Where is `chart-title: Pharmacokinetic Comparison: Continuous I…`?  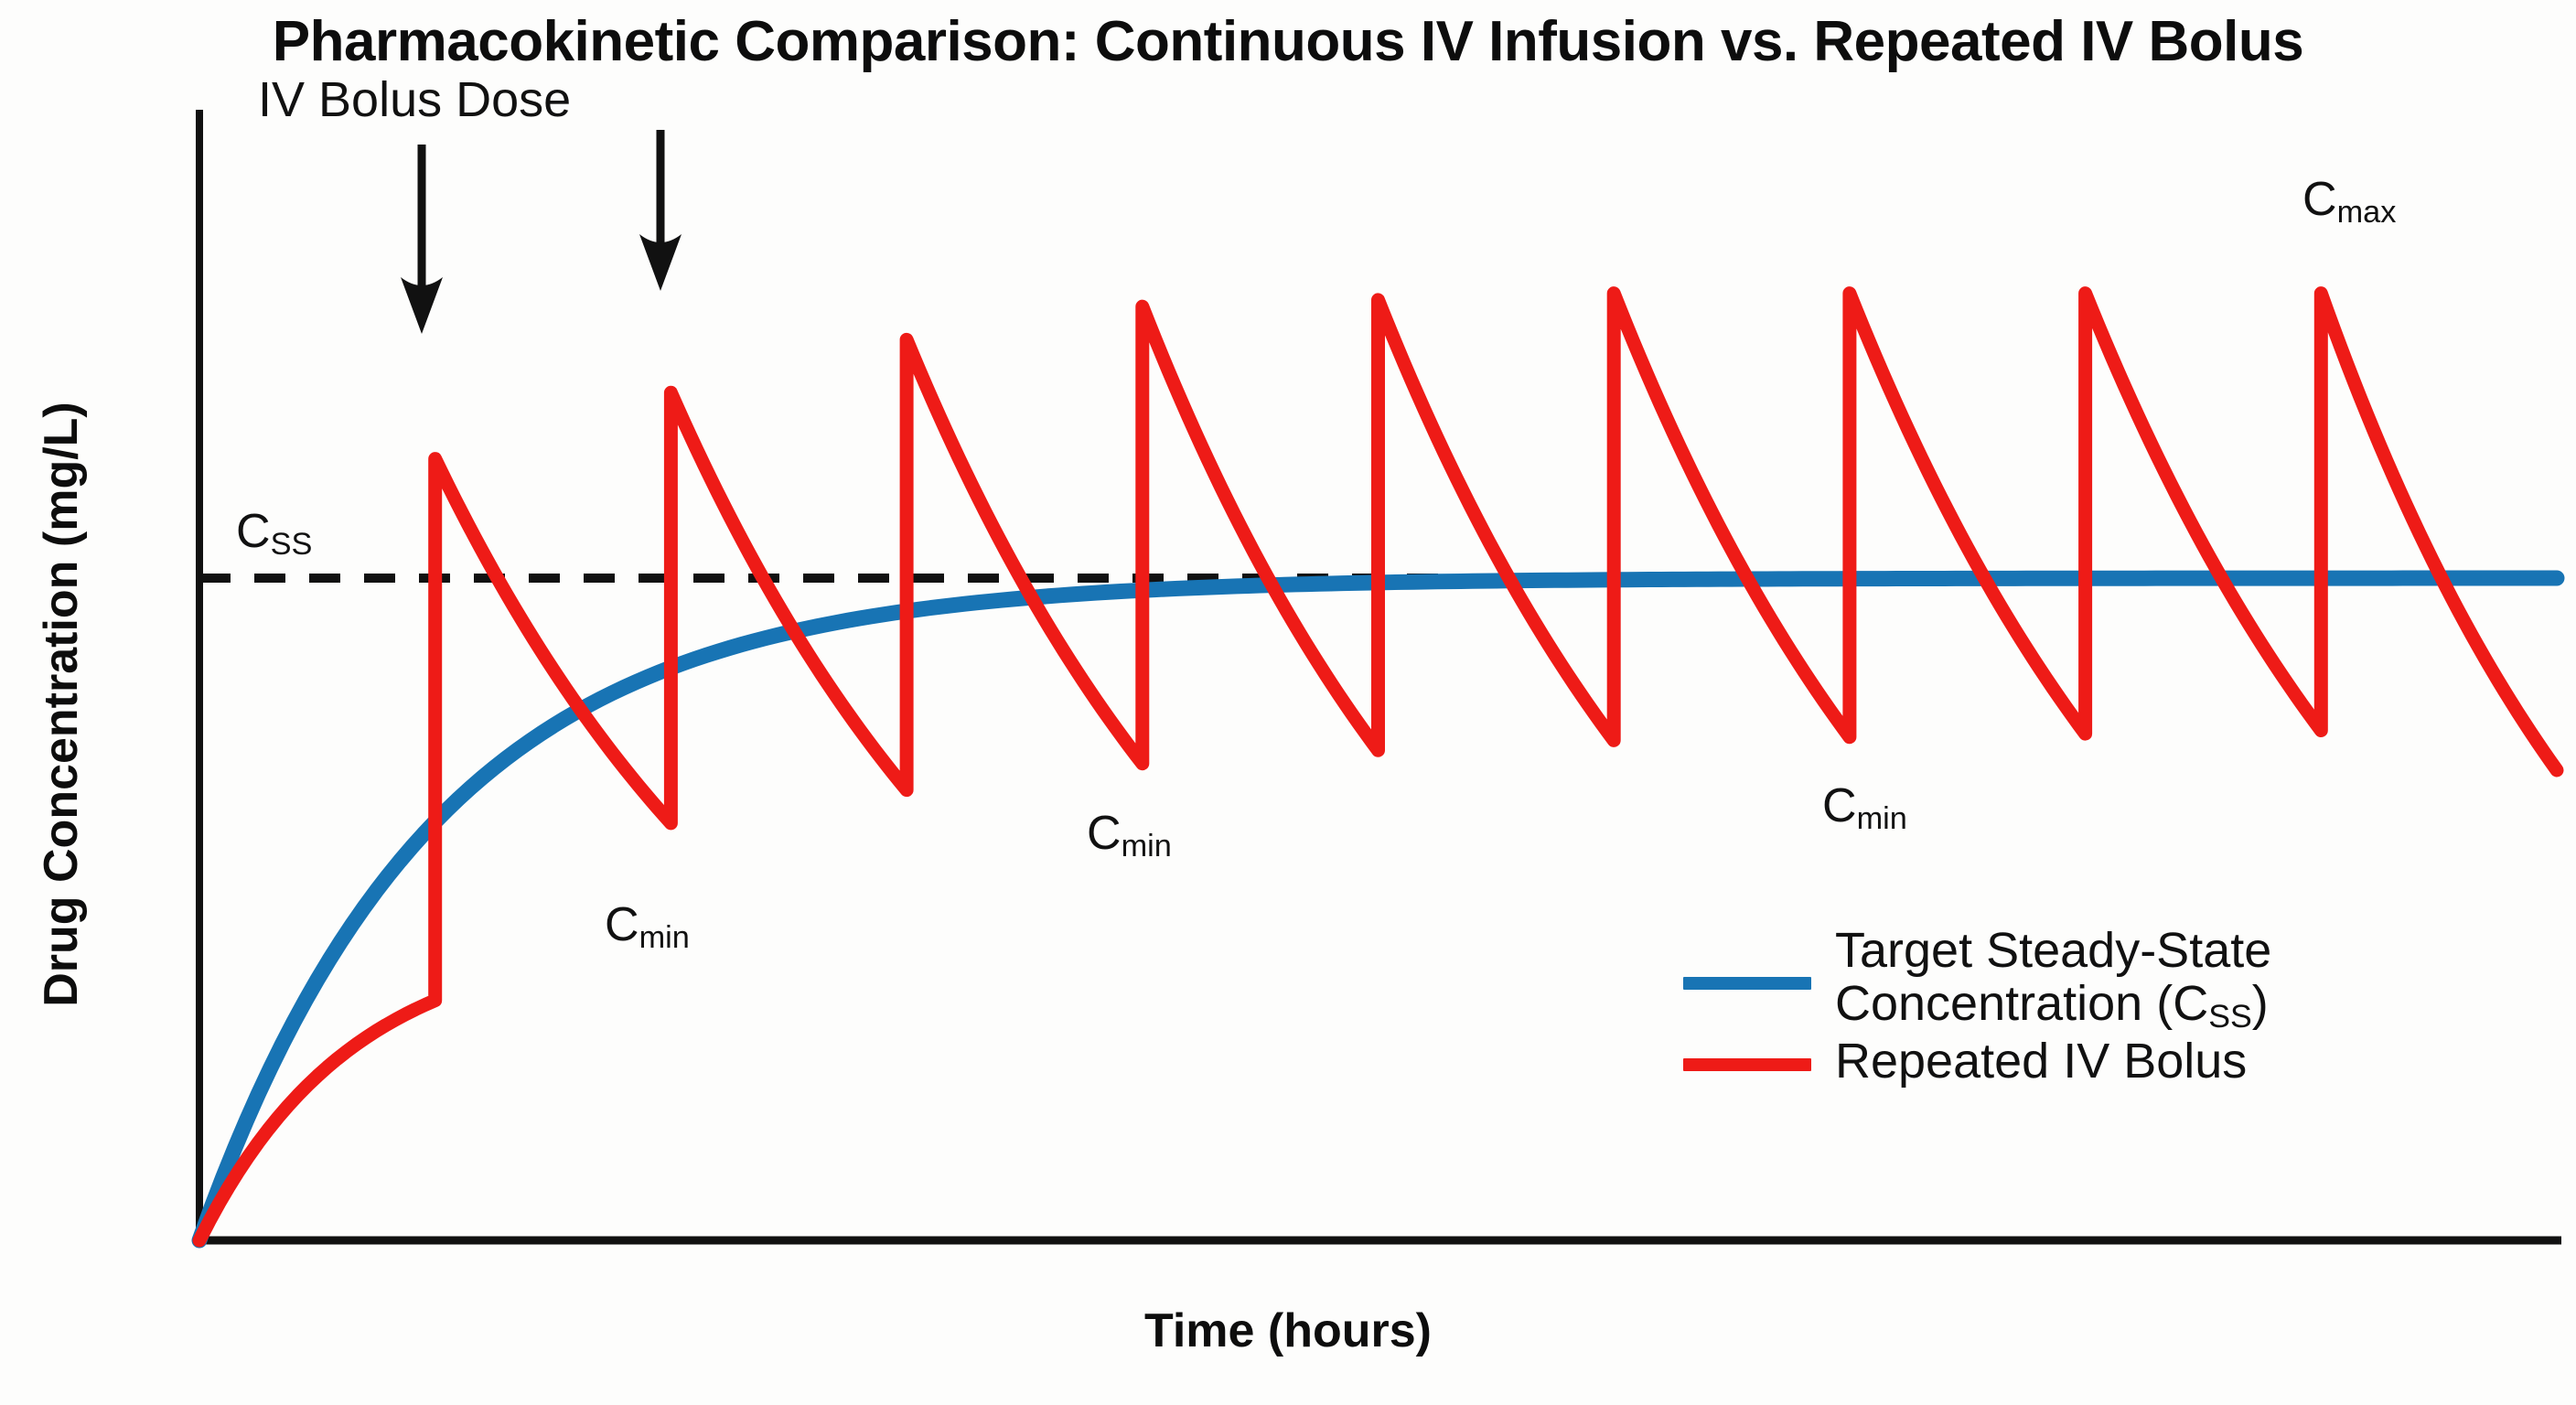
chart-title: Pharmacokinetic Comparison: Continuous I… is located at coordinates (1288, 42).